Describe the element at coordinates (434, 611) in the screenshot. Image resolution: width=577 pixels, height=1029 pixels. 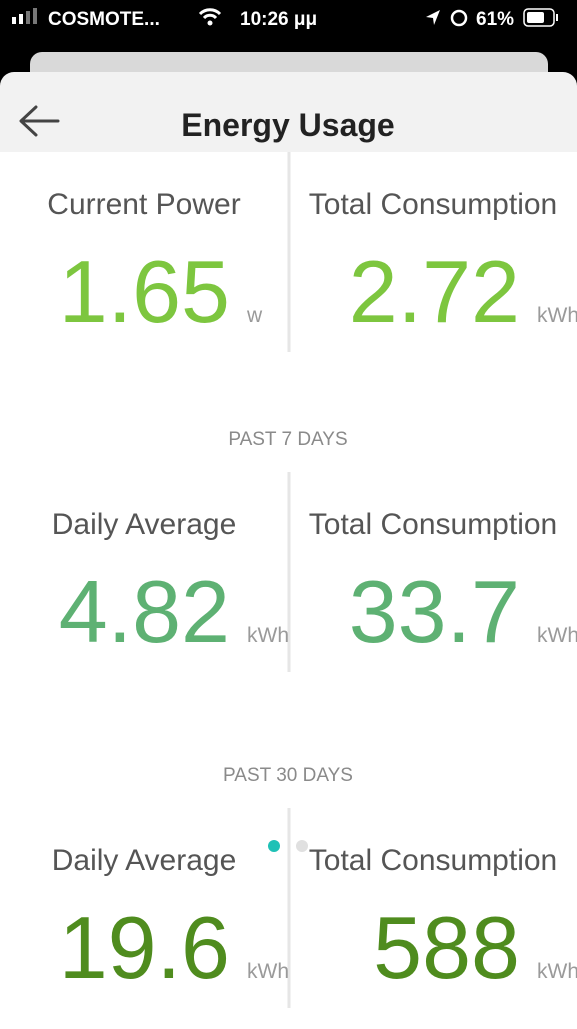
I see `tile-value: 33.7` at that location.